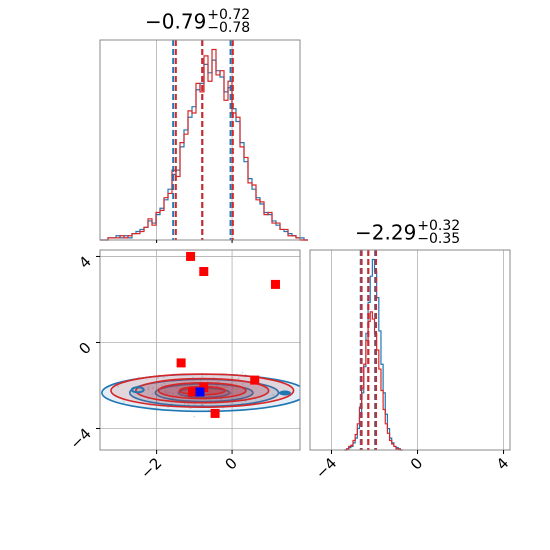 This screenshot has width=550, height=550. I want to click on panel-p1-p2-joint, so click(200, 350).